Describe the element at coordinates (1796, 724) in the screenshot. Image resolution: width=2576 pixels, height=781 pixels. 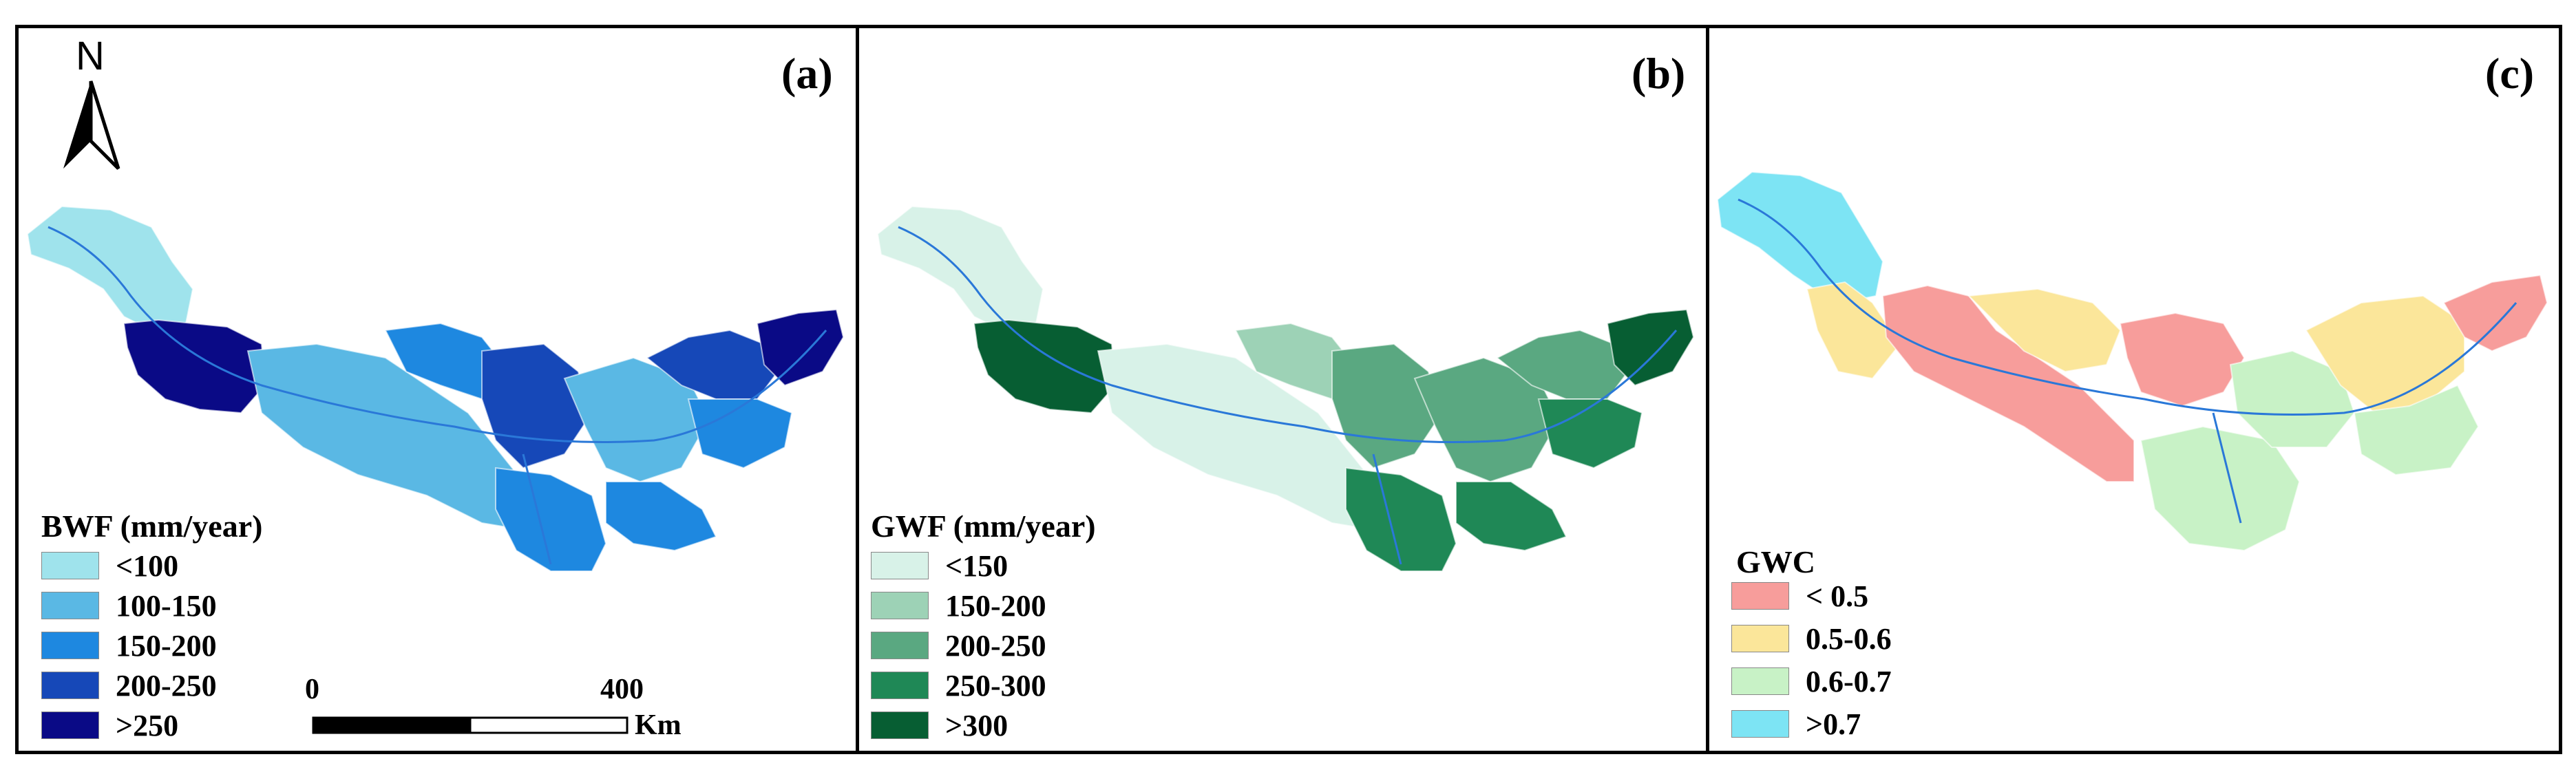
I see `legend-item-gwc: >0.7` at that location.